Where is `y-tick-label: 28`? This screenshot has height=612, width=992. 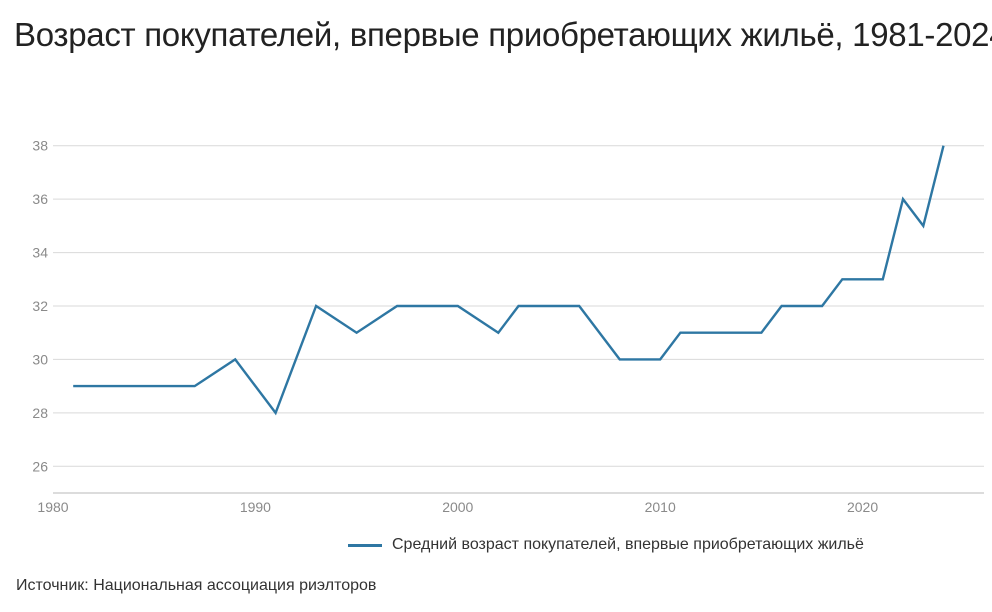 y-tick-label: 28 is located at coordinates (40, 413).